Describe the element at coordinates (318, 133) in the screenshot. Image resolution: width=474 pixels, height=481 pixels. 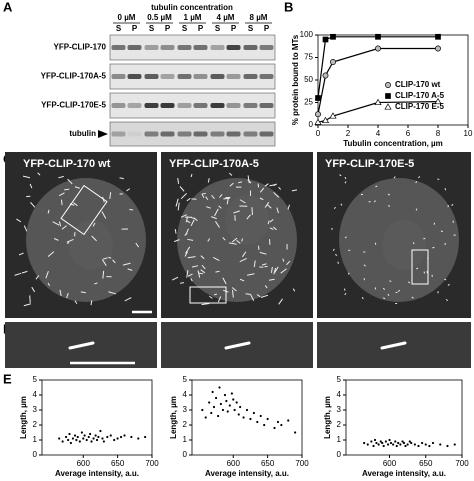
I see `x-tick-label: 0` at that location.